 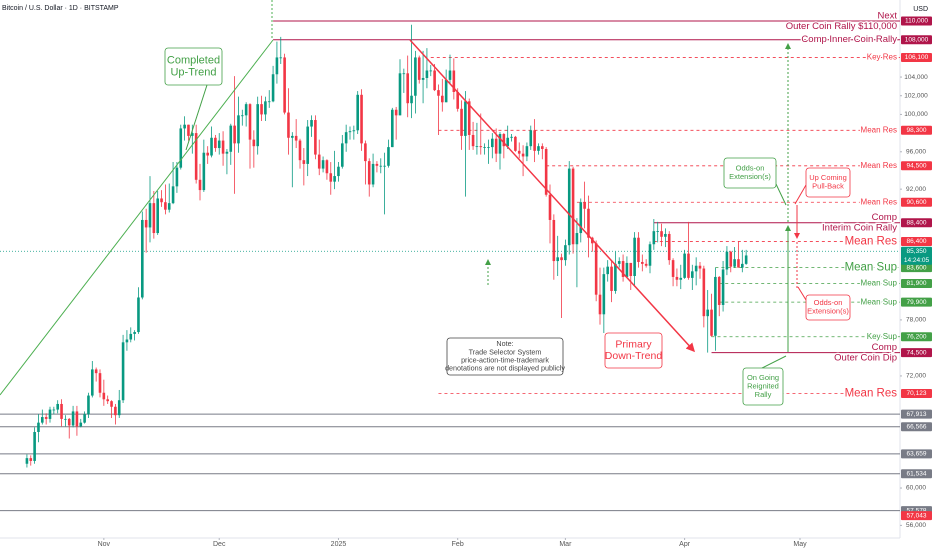 I want to click on price-label: 74,500, so click(x=917, y=352).